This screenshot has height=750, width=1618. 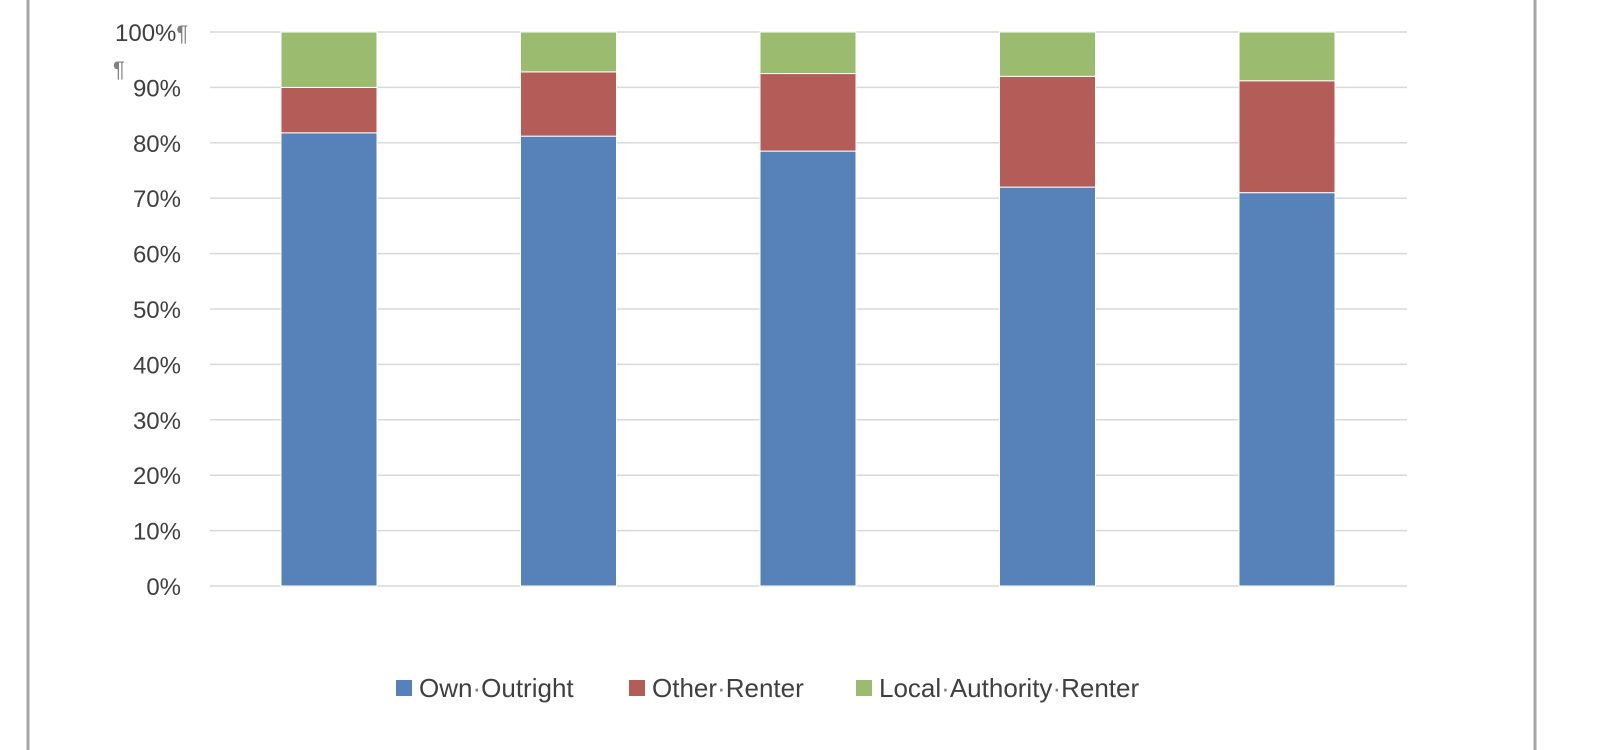 What do you see at coordinates (157, 310) in the screenshot?
I see `y-tick-label: 50%` at bounding box center [157, 310].